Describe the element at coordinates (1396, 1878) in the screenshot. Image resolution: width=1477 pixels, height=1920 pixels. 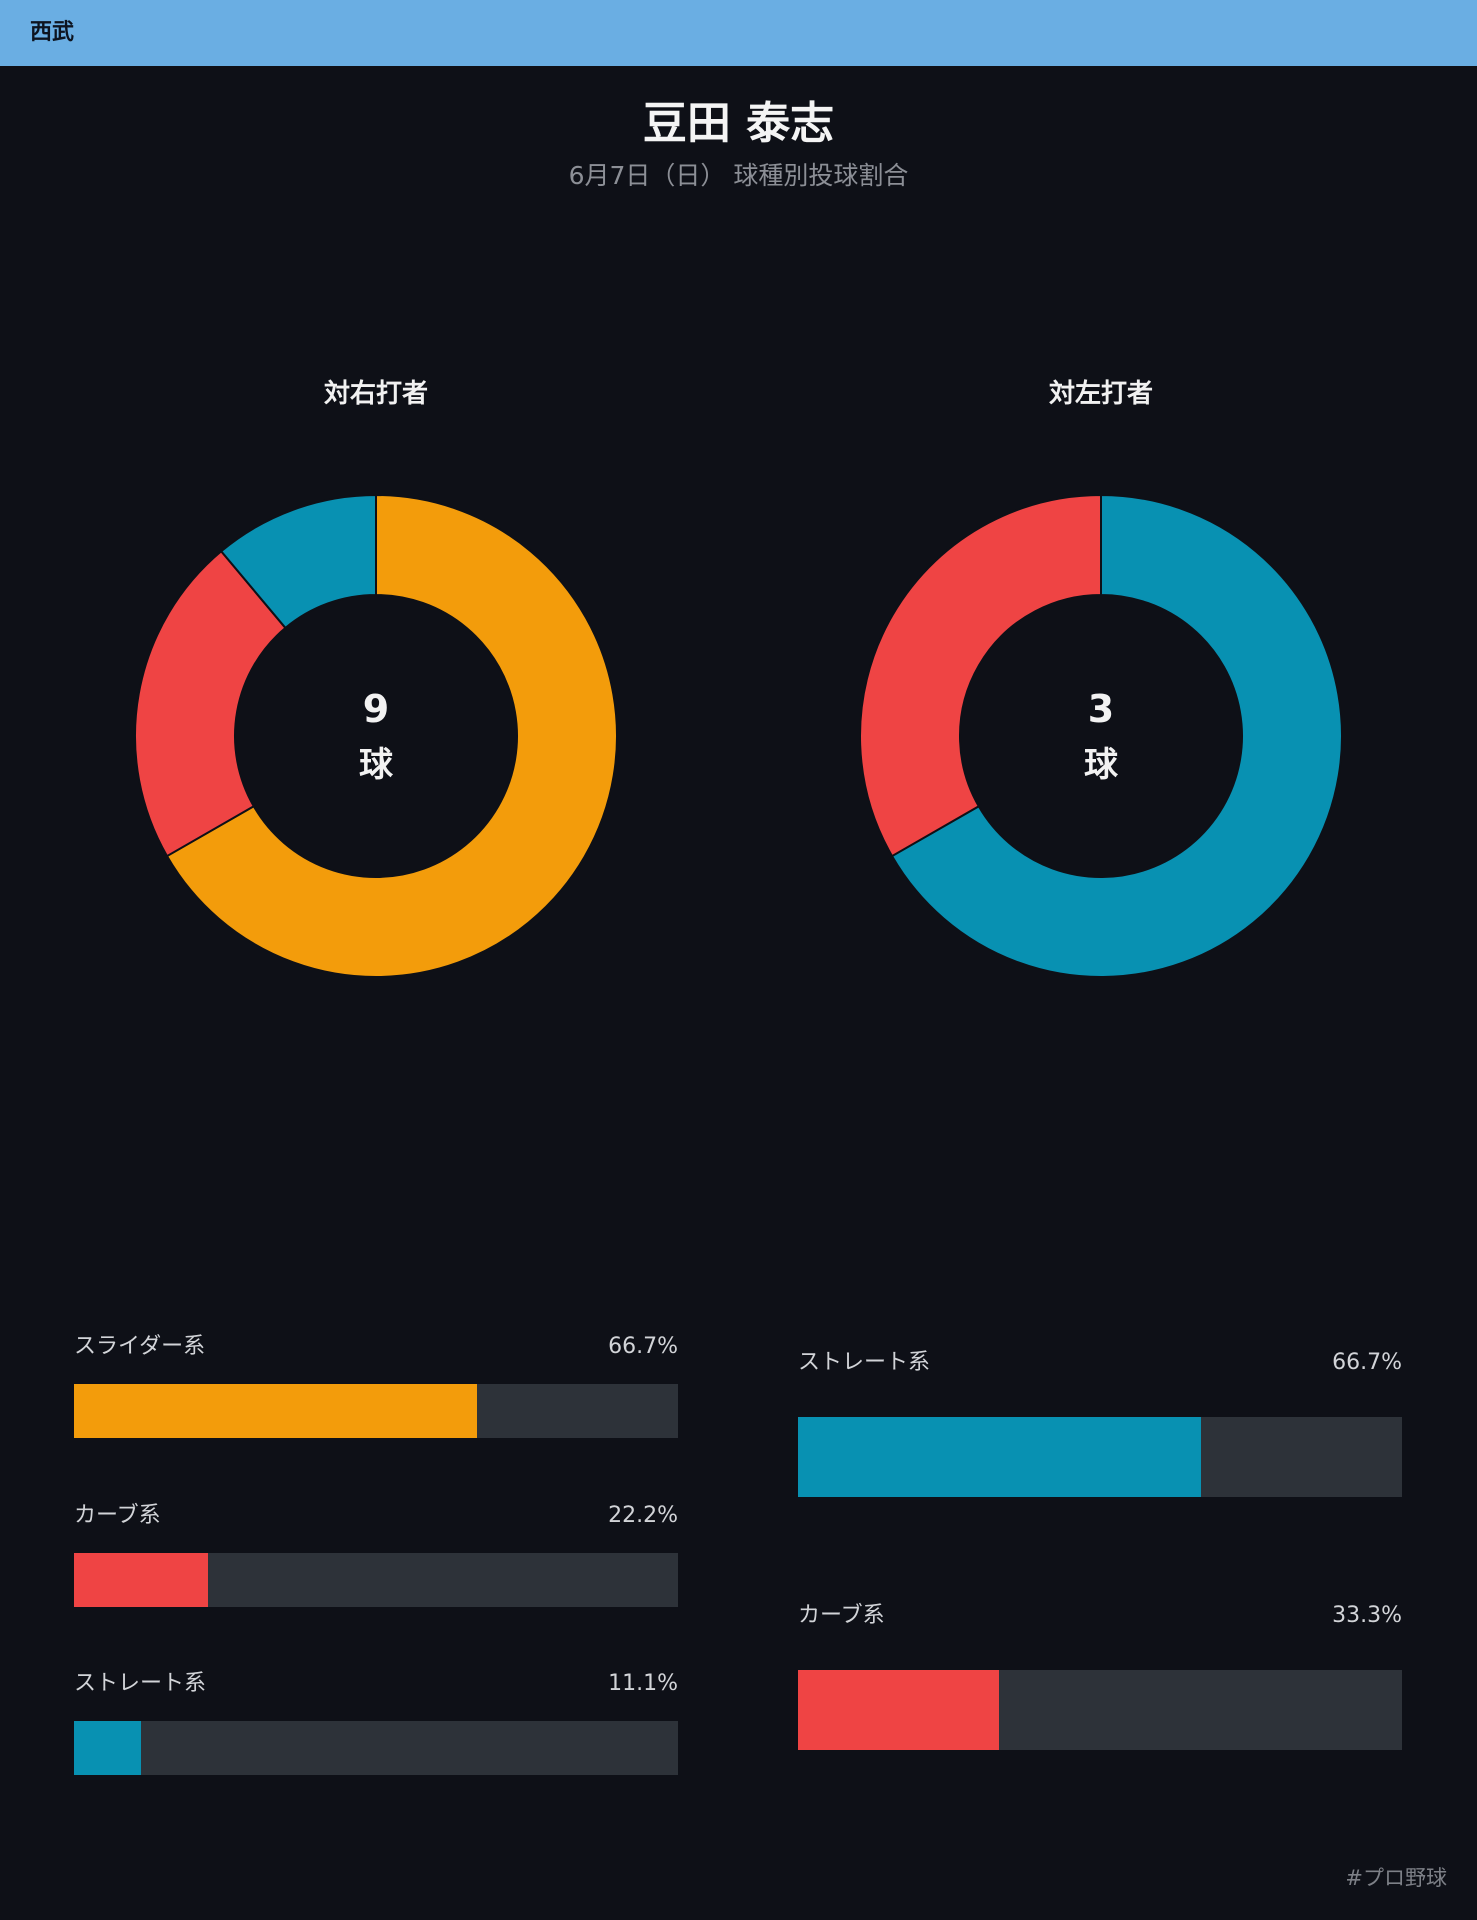
I see `hashtag: #プロ野球` at that location.